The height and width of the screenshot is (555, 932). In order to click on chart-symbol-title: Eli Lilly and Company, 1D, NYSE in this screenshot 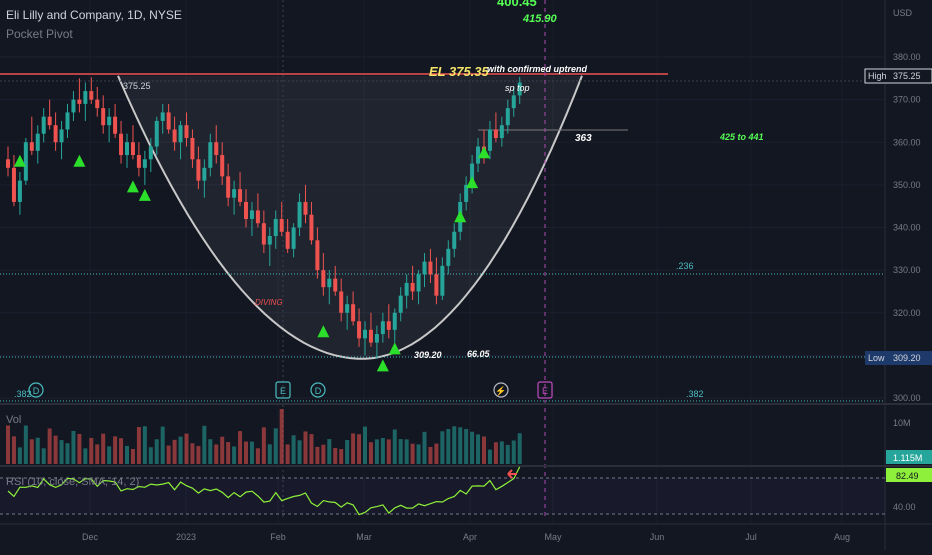, I will do `click(94, 15)`.